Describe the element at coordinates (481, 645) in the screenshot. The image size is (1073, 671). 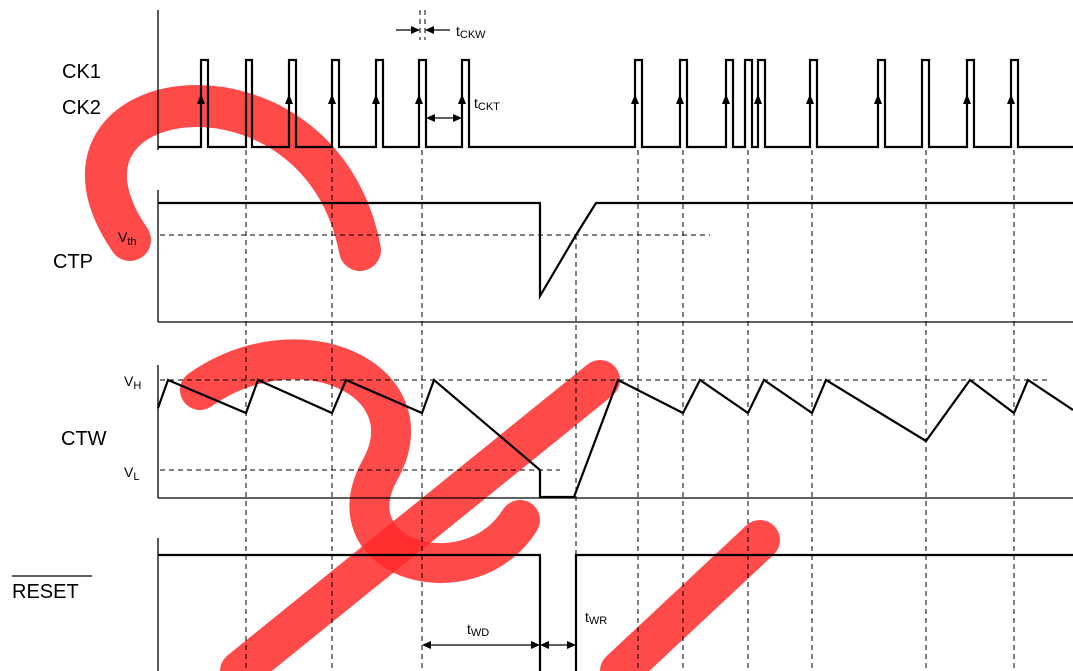
I see `twd-marker` at that location.